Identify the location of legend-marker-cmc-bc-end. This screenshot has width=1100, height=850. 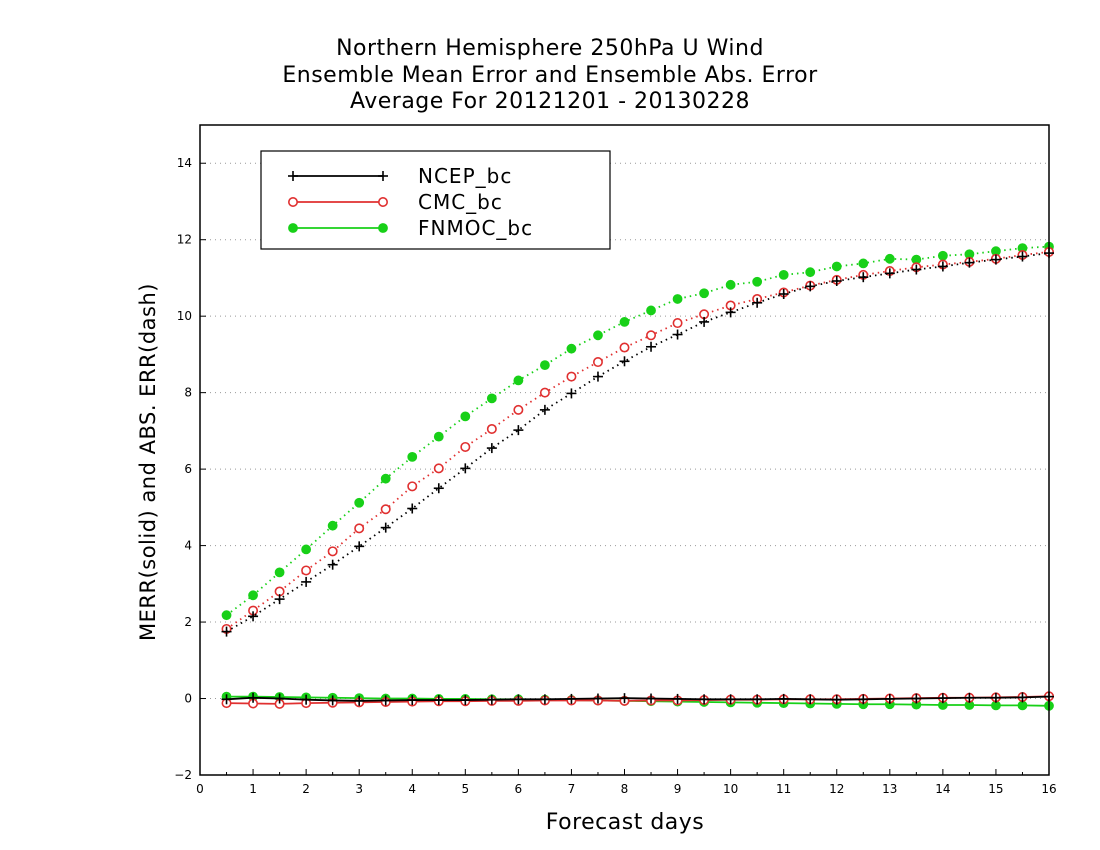
(382, 202).